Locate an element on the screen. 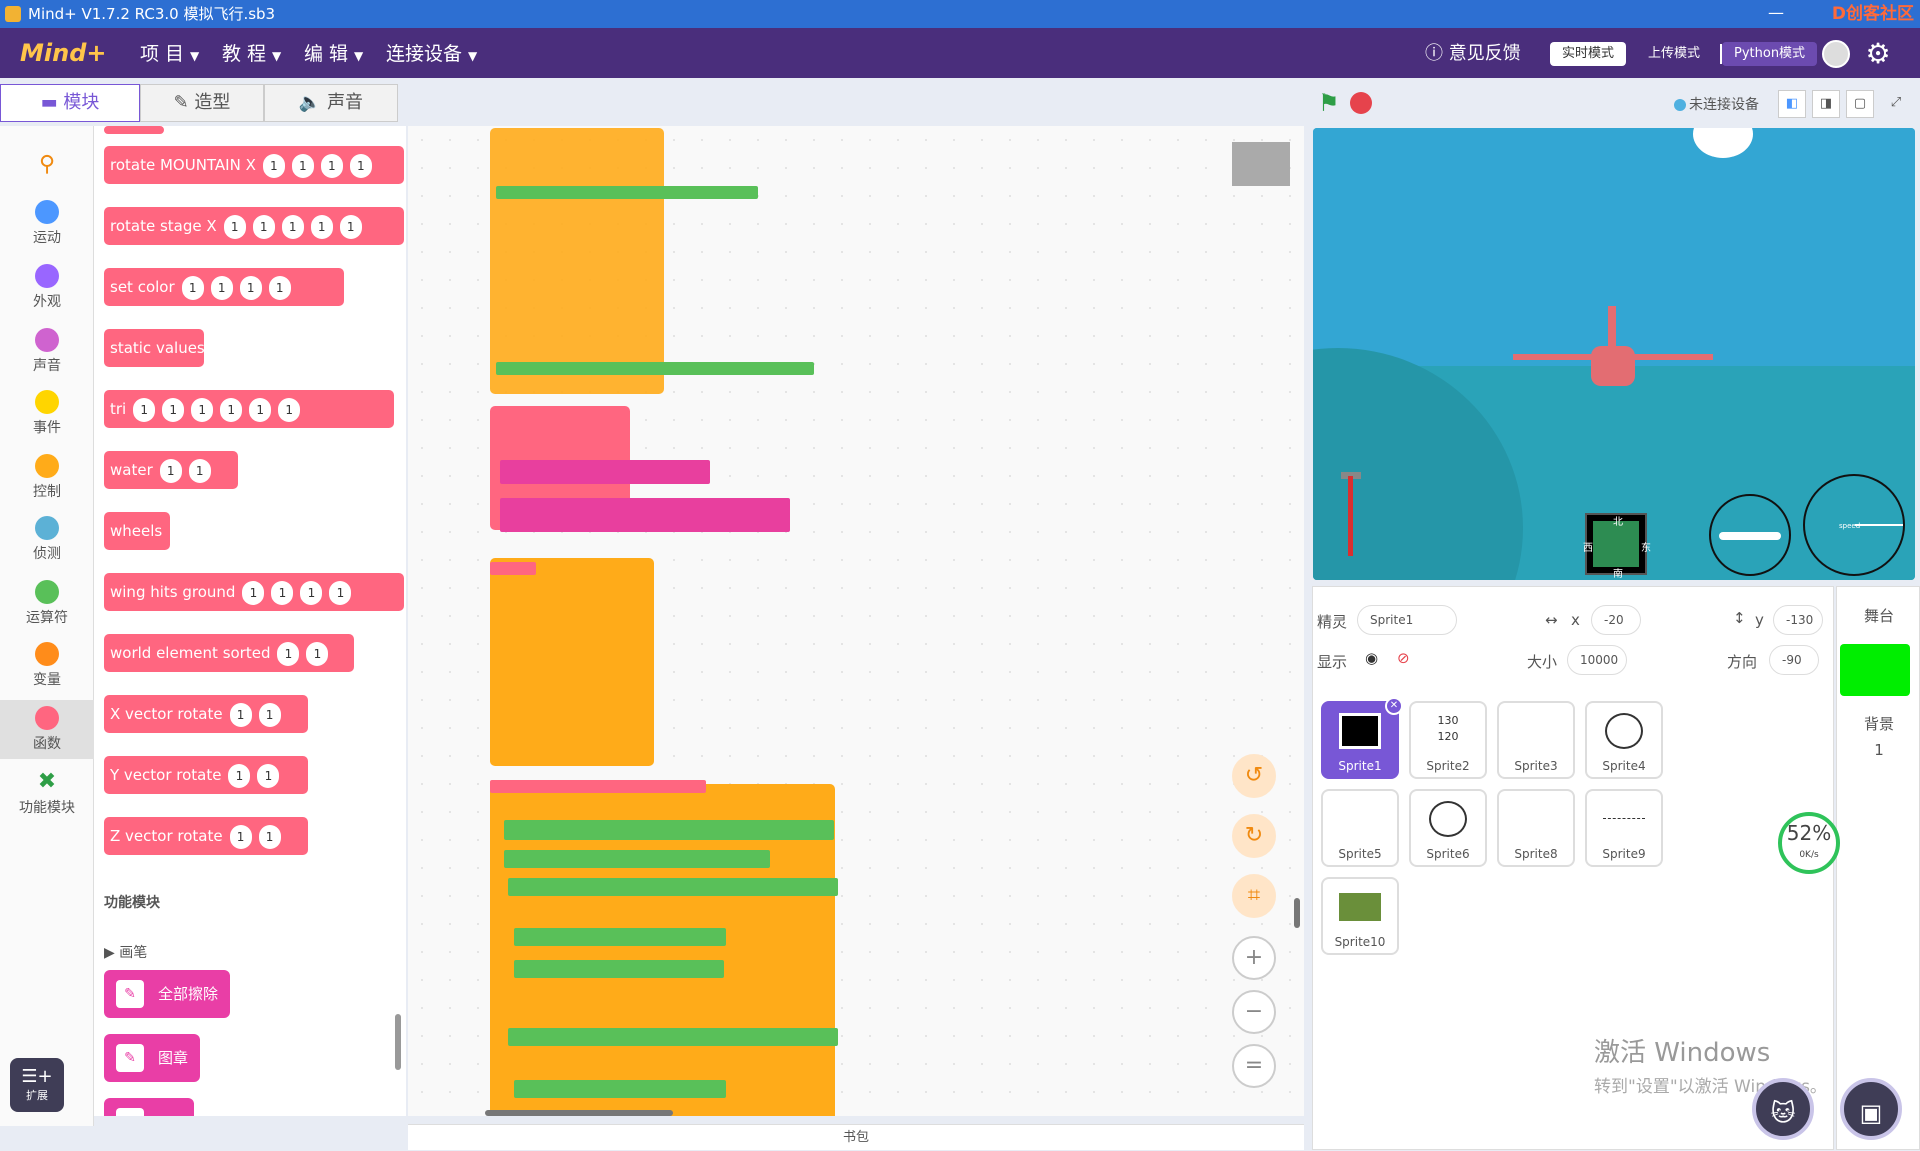 This screenshot has height=1151, width=1920. sprite-tile: Sprite5 is located at coordinates (1360, 828).